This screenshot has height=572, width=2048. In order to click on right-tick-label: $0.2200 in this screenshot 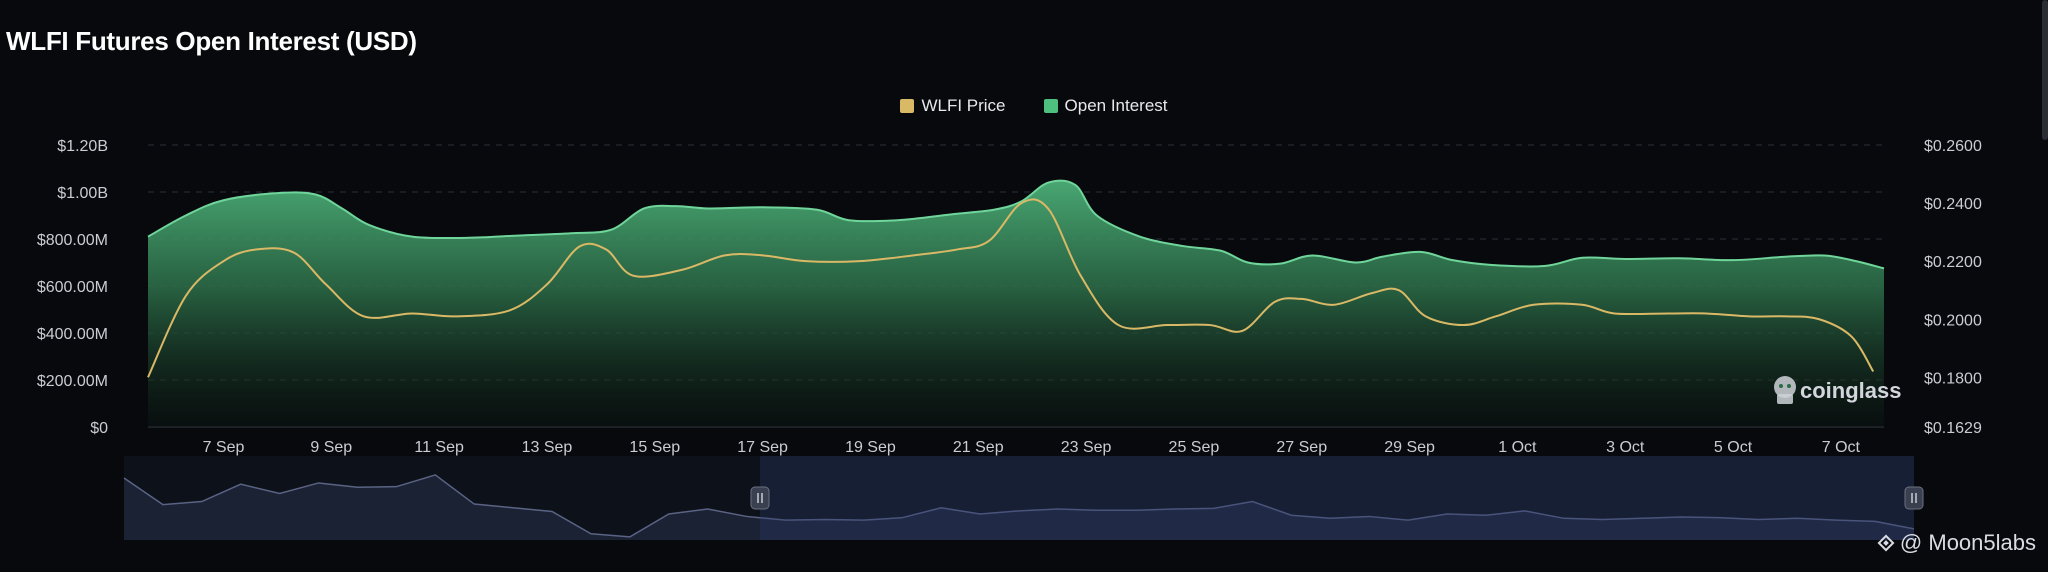, I will do `click(1953, 262)`.